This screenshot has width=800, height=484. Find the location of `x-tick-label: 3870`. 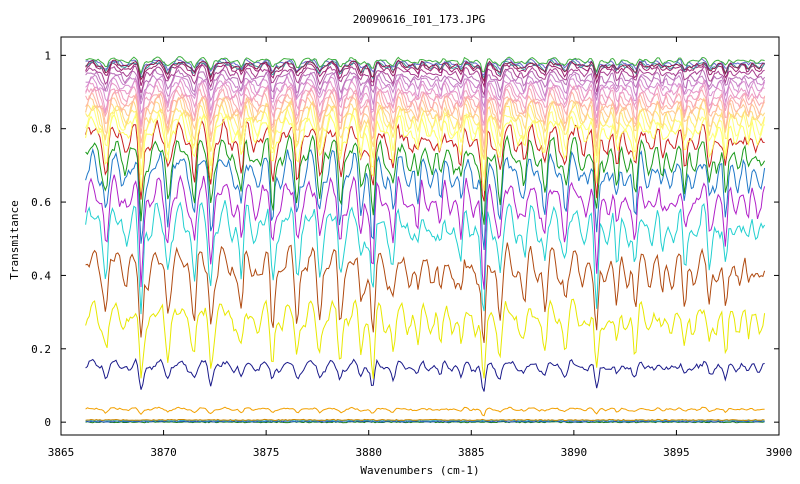

x-tick-label: 3870 is located at coordinates (163, 452).